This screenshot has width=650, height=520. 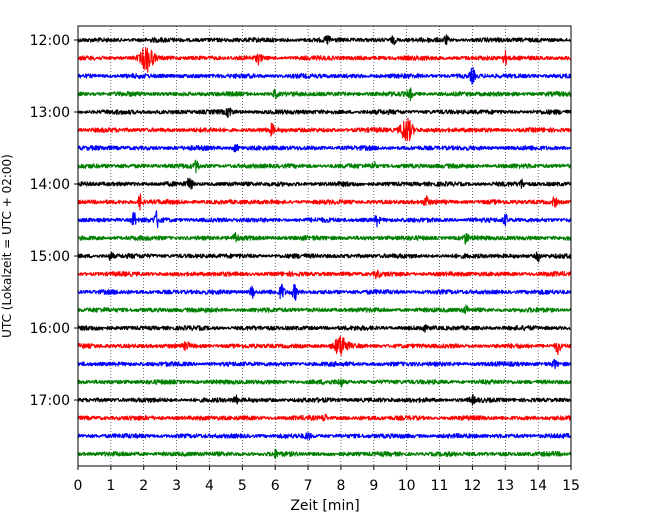 I want to click on x-tick-label-5: 5, so click(x=242, y=486).